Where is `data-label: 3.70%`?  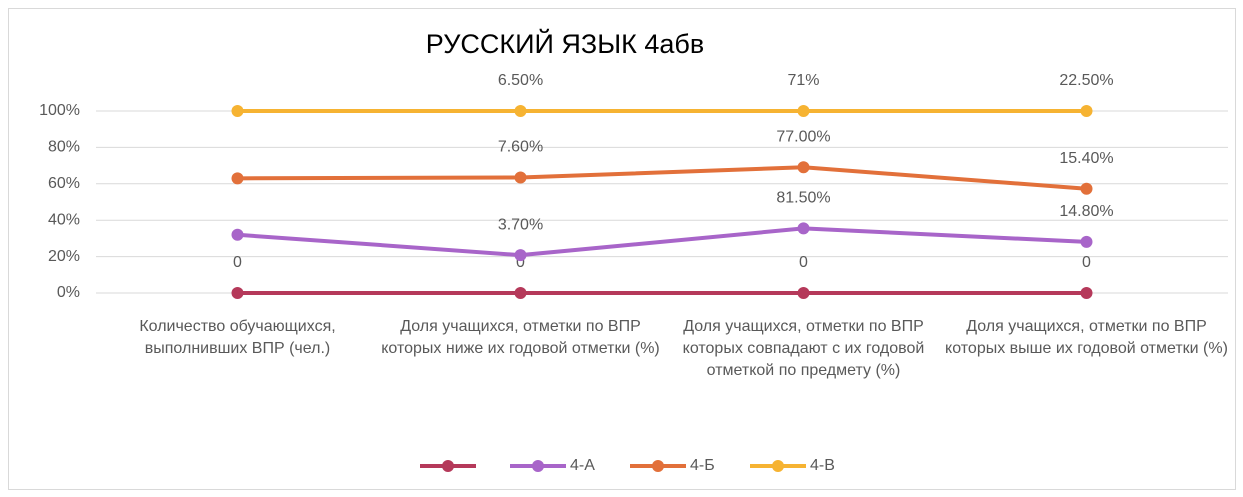
data-label: 3.70% is located at coordinates (520, 224).